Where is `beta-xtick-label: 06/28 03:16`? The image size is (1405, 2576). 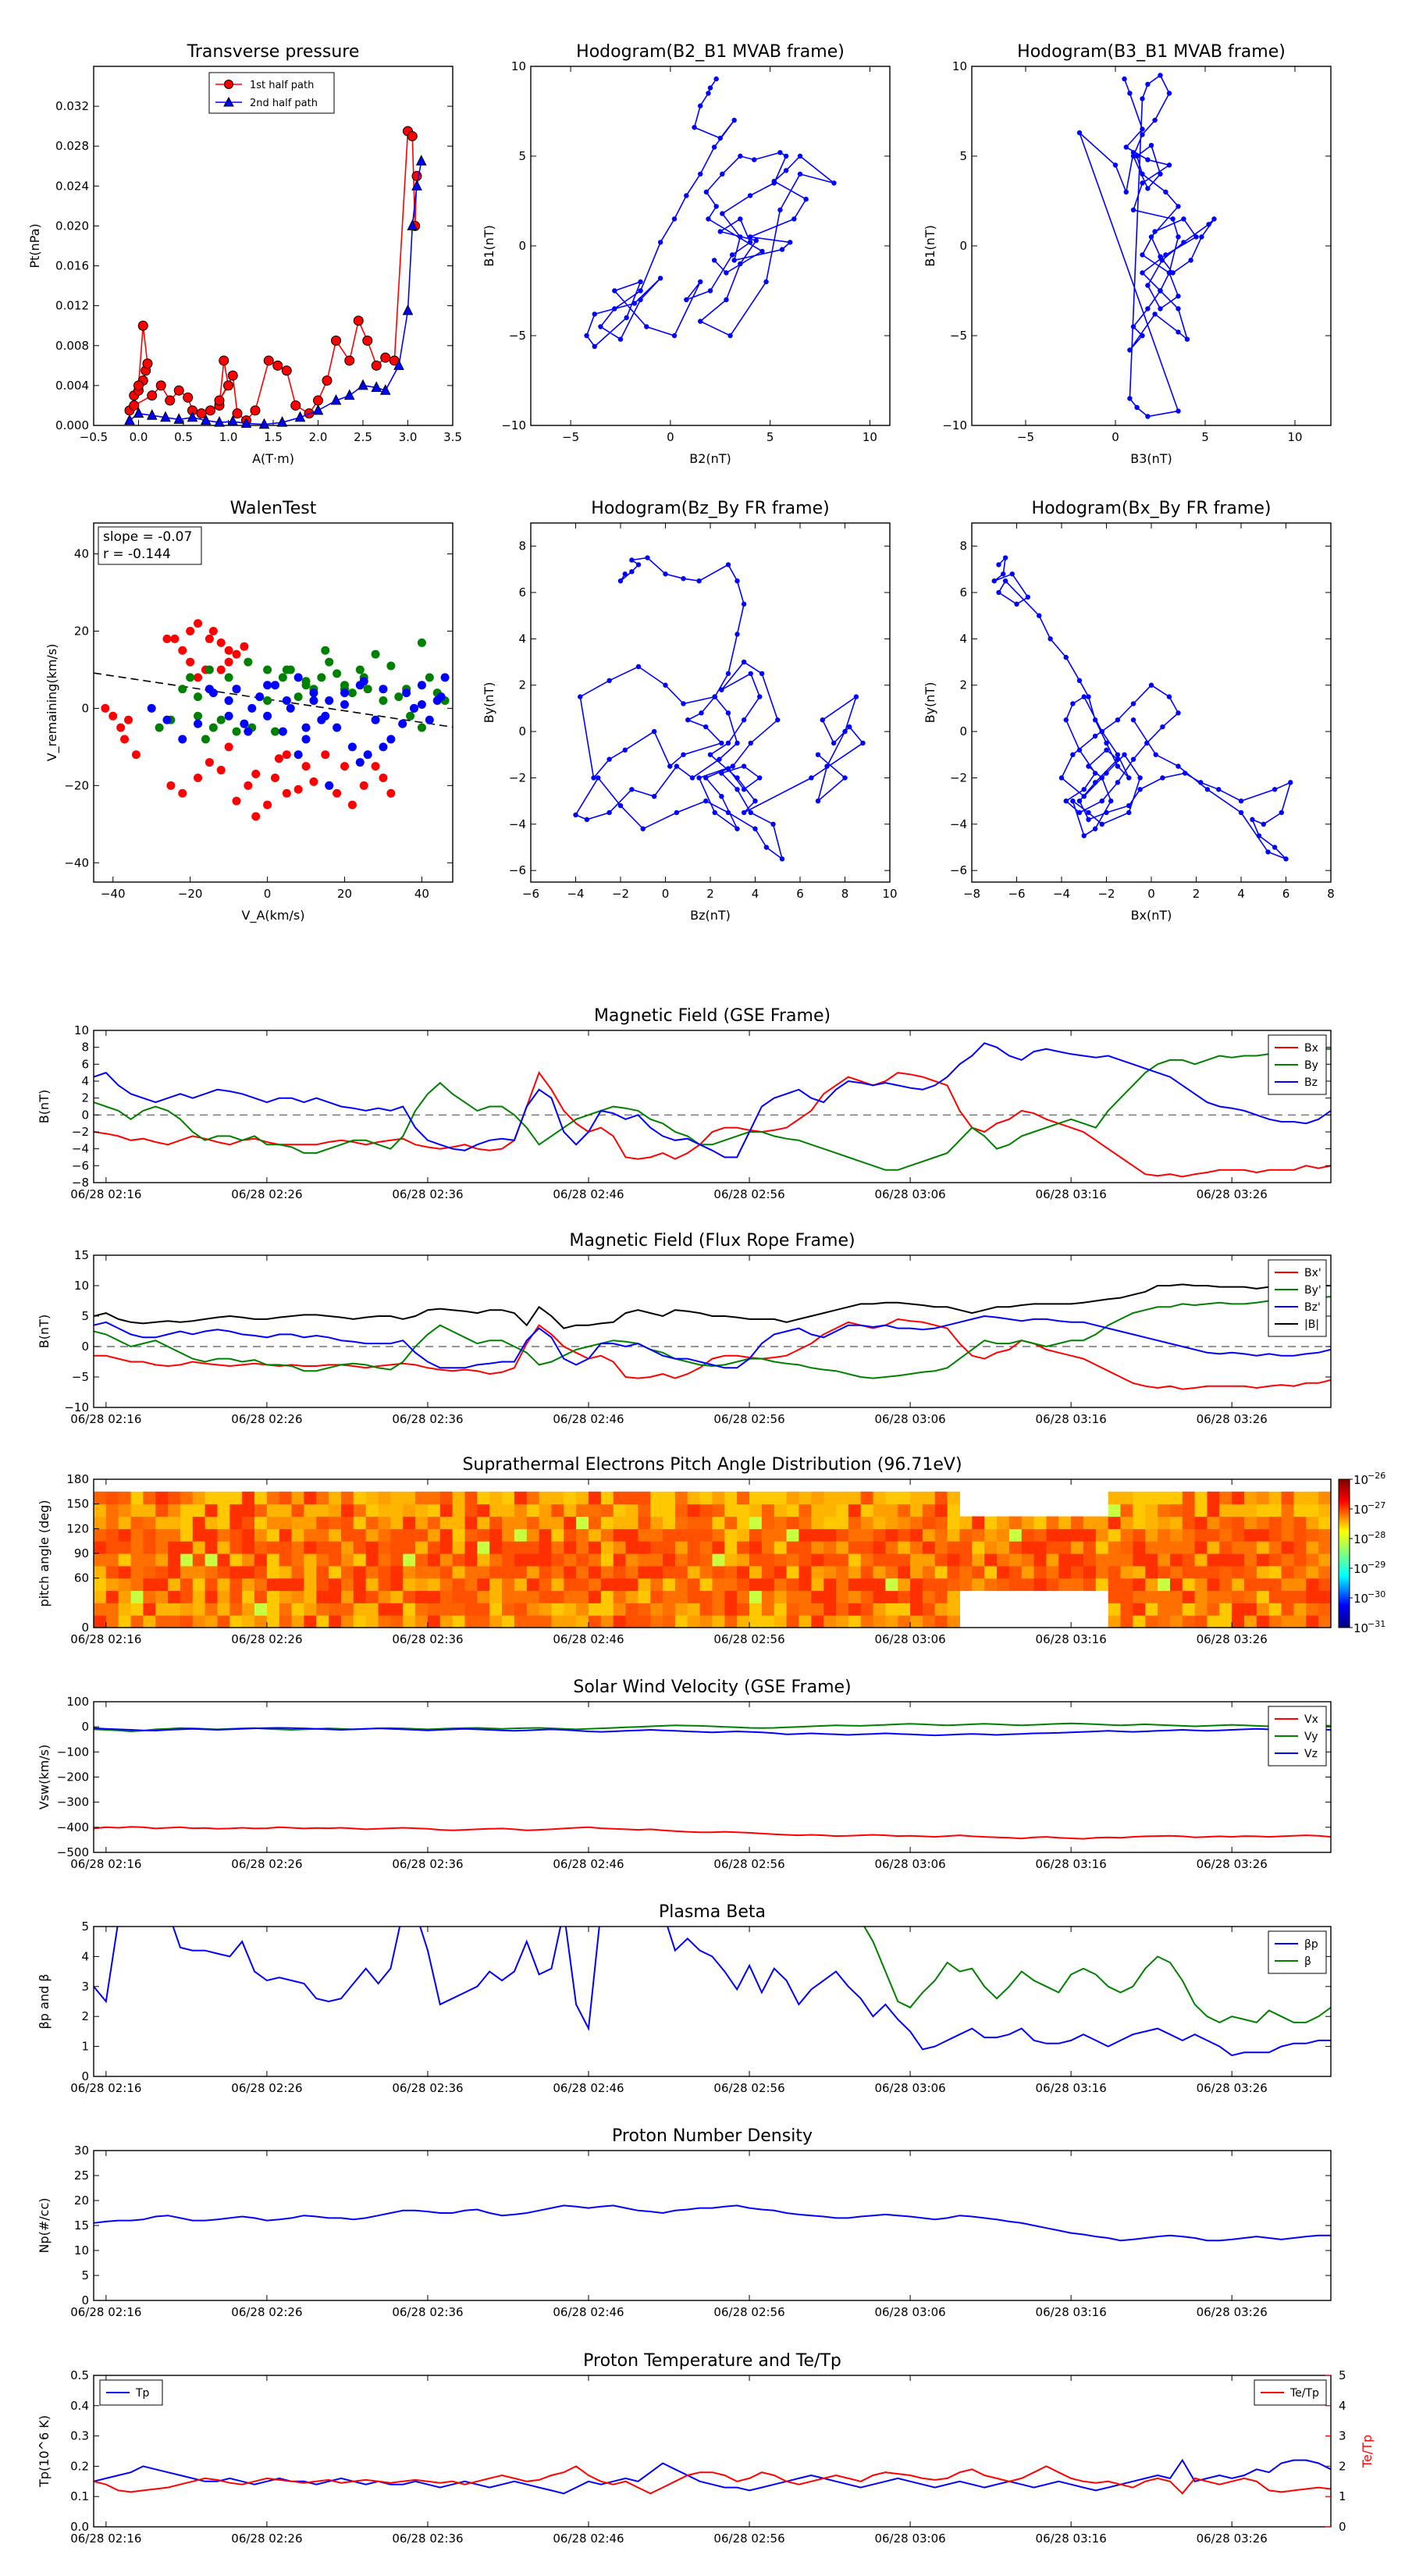 beta-xtick-label: 06/28 03:16 is located at coordinates (1072, 2088).